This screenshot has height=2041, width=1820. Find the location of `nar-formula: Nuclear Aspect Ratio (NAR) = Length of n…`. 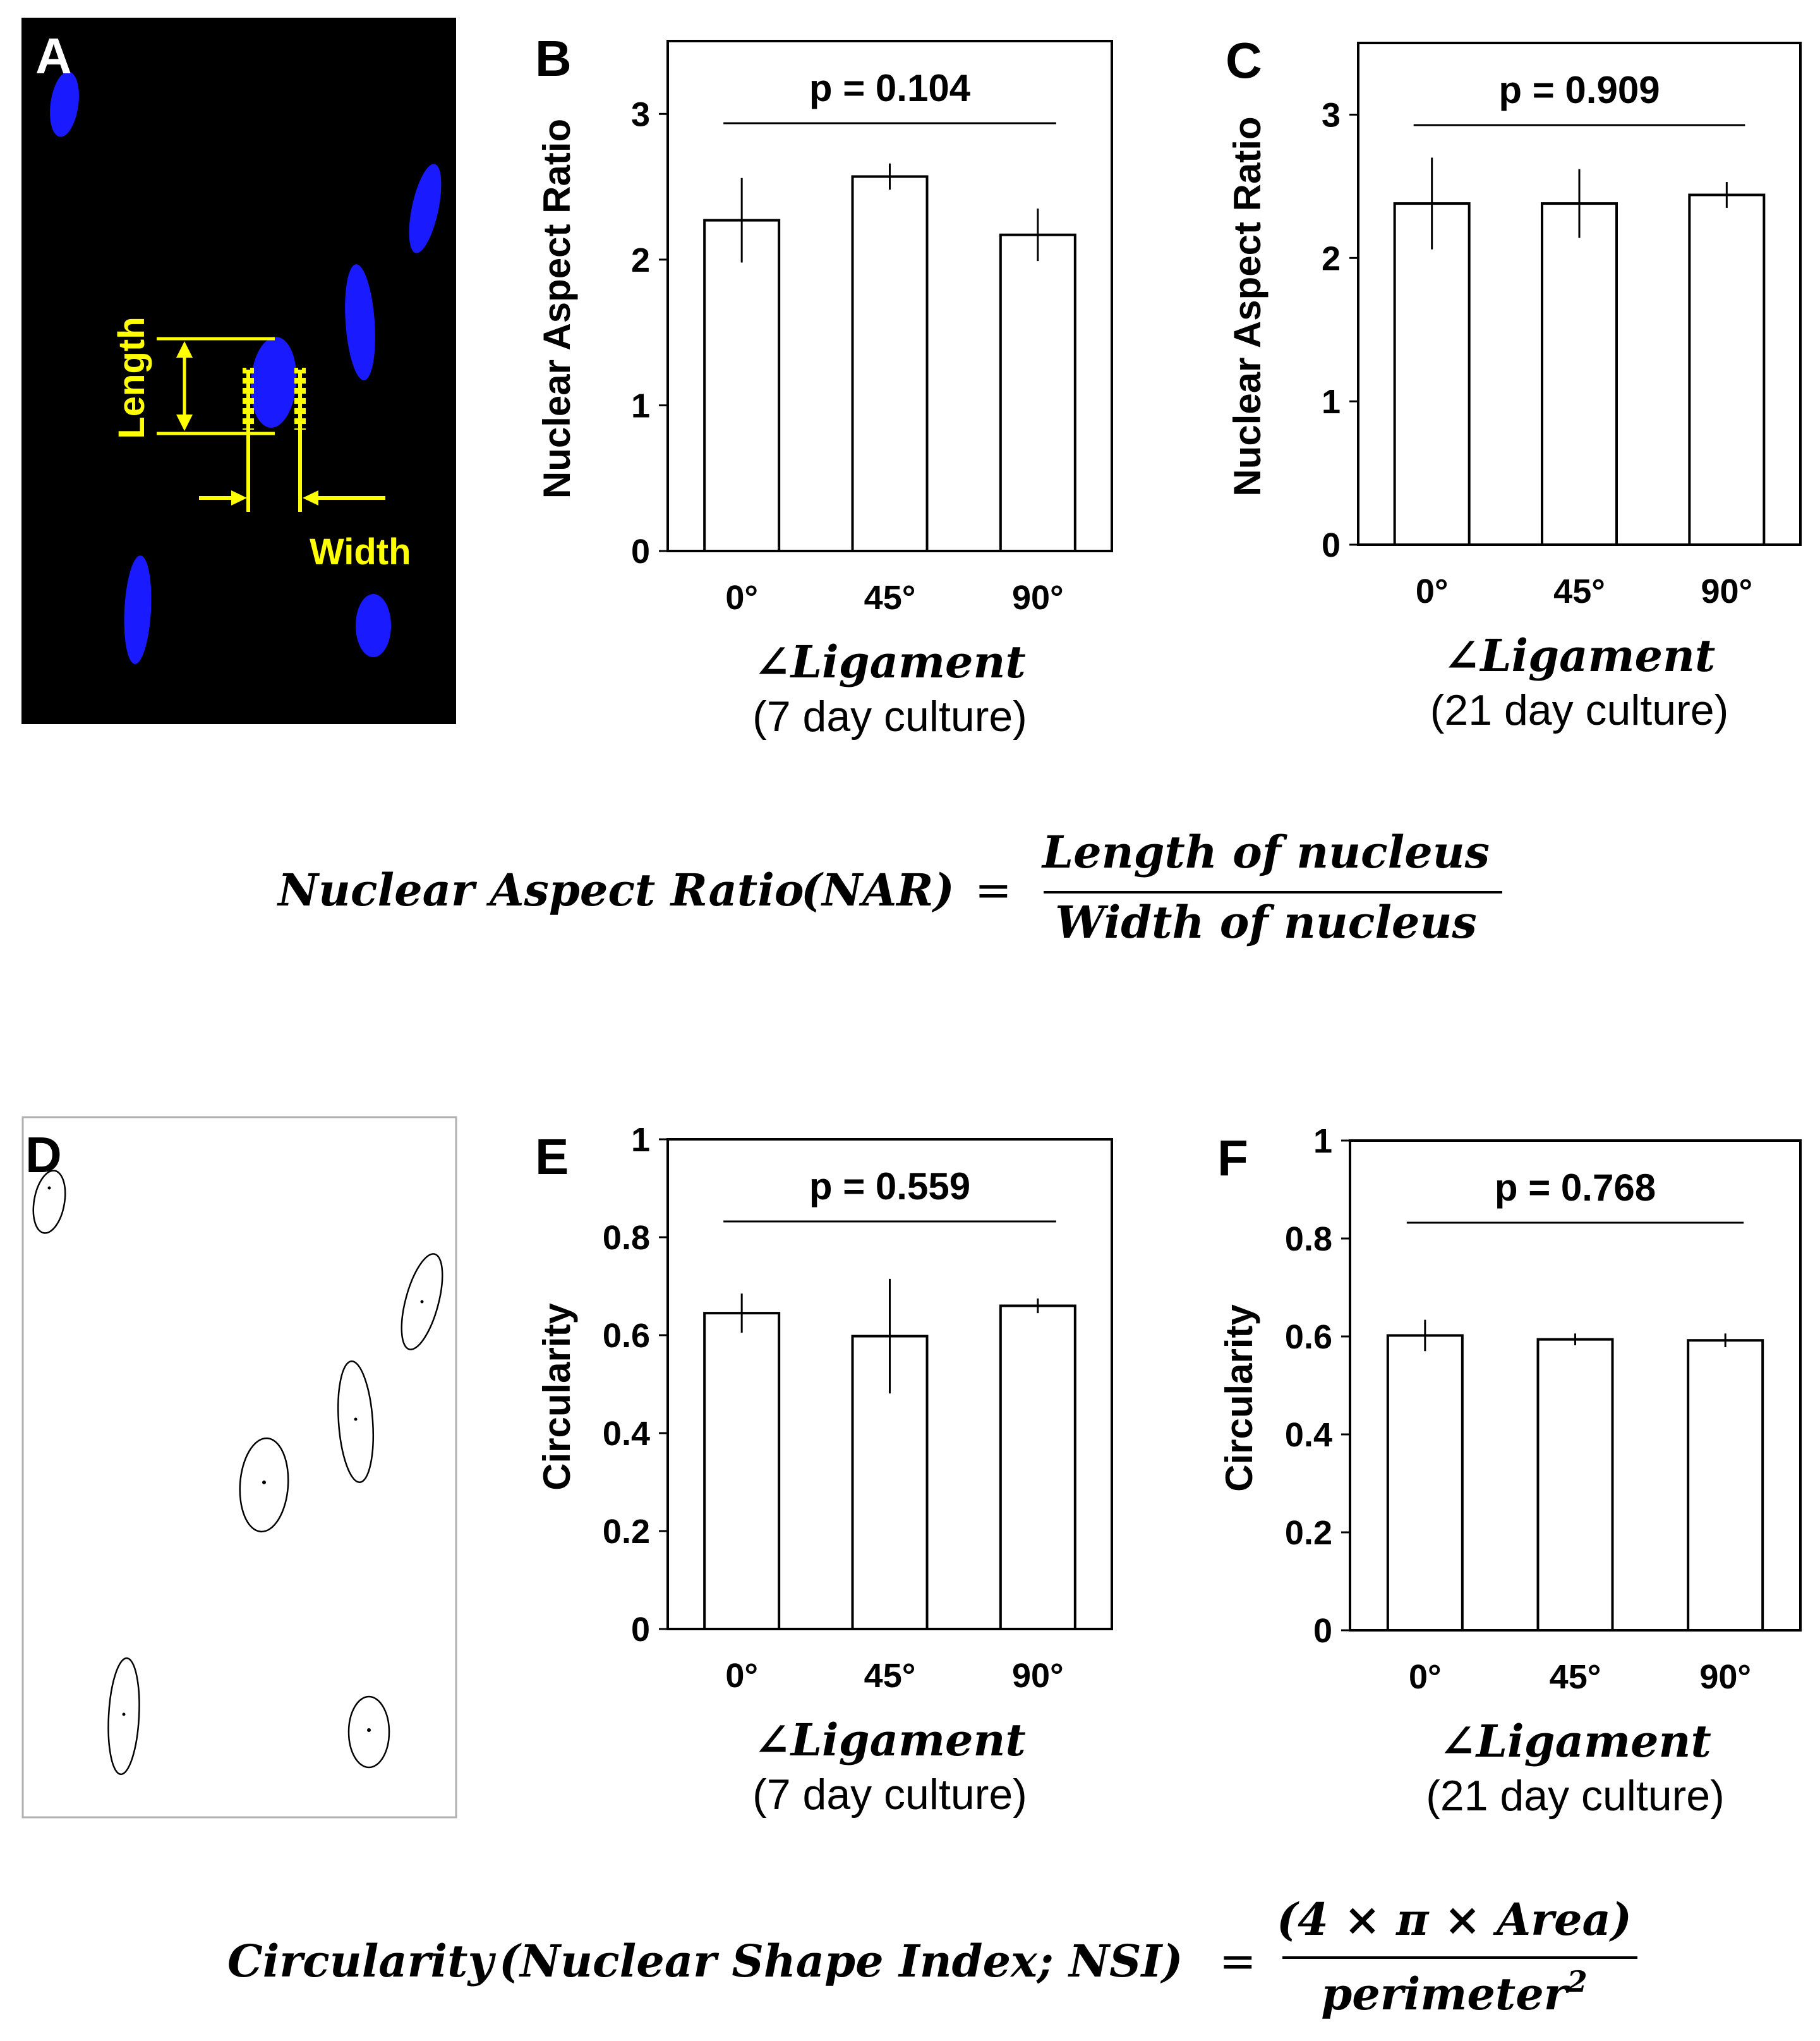

nar-formula: Nuclear Aspect Ratio (NAR) = Length of n… is located at coordinates (889, 887).